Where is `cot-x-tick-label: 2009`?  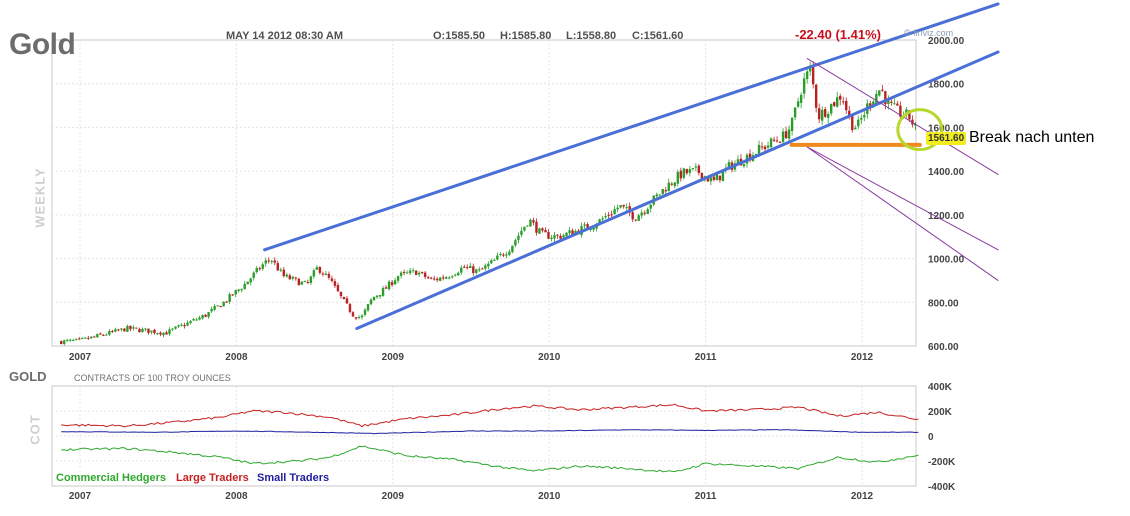 cot-x-tick-label: 2009 is located at coordinates (393, 496).